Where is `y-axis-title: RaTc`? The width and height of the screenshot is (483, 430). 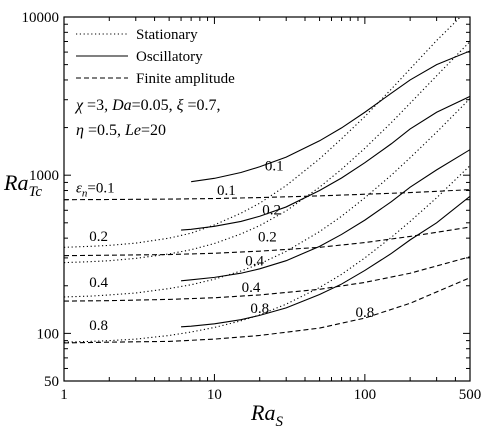 y-axis-title: RaTc is located at coordinates (22, 185).